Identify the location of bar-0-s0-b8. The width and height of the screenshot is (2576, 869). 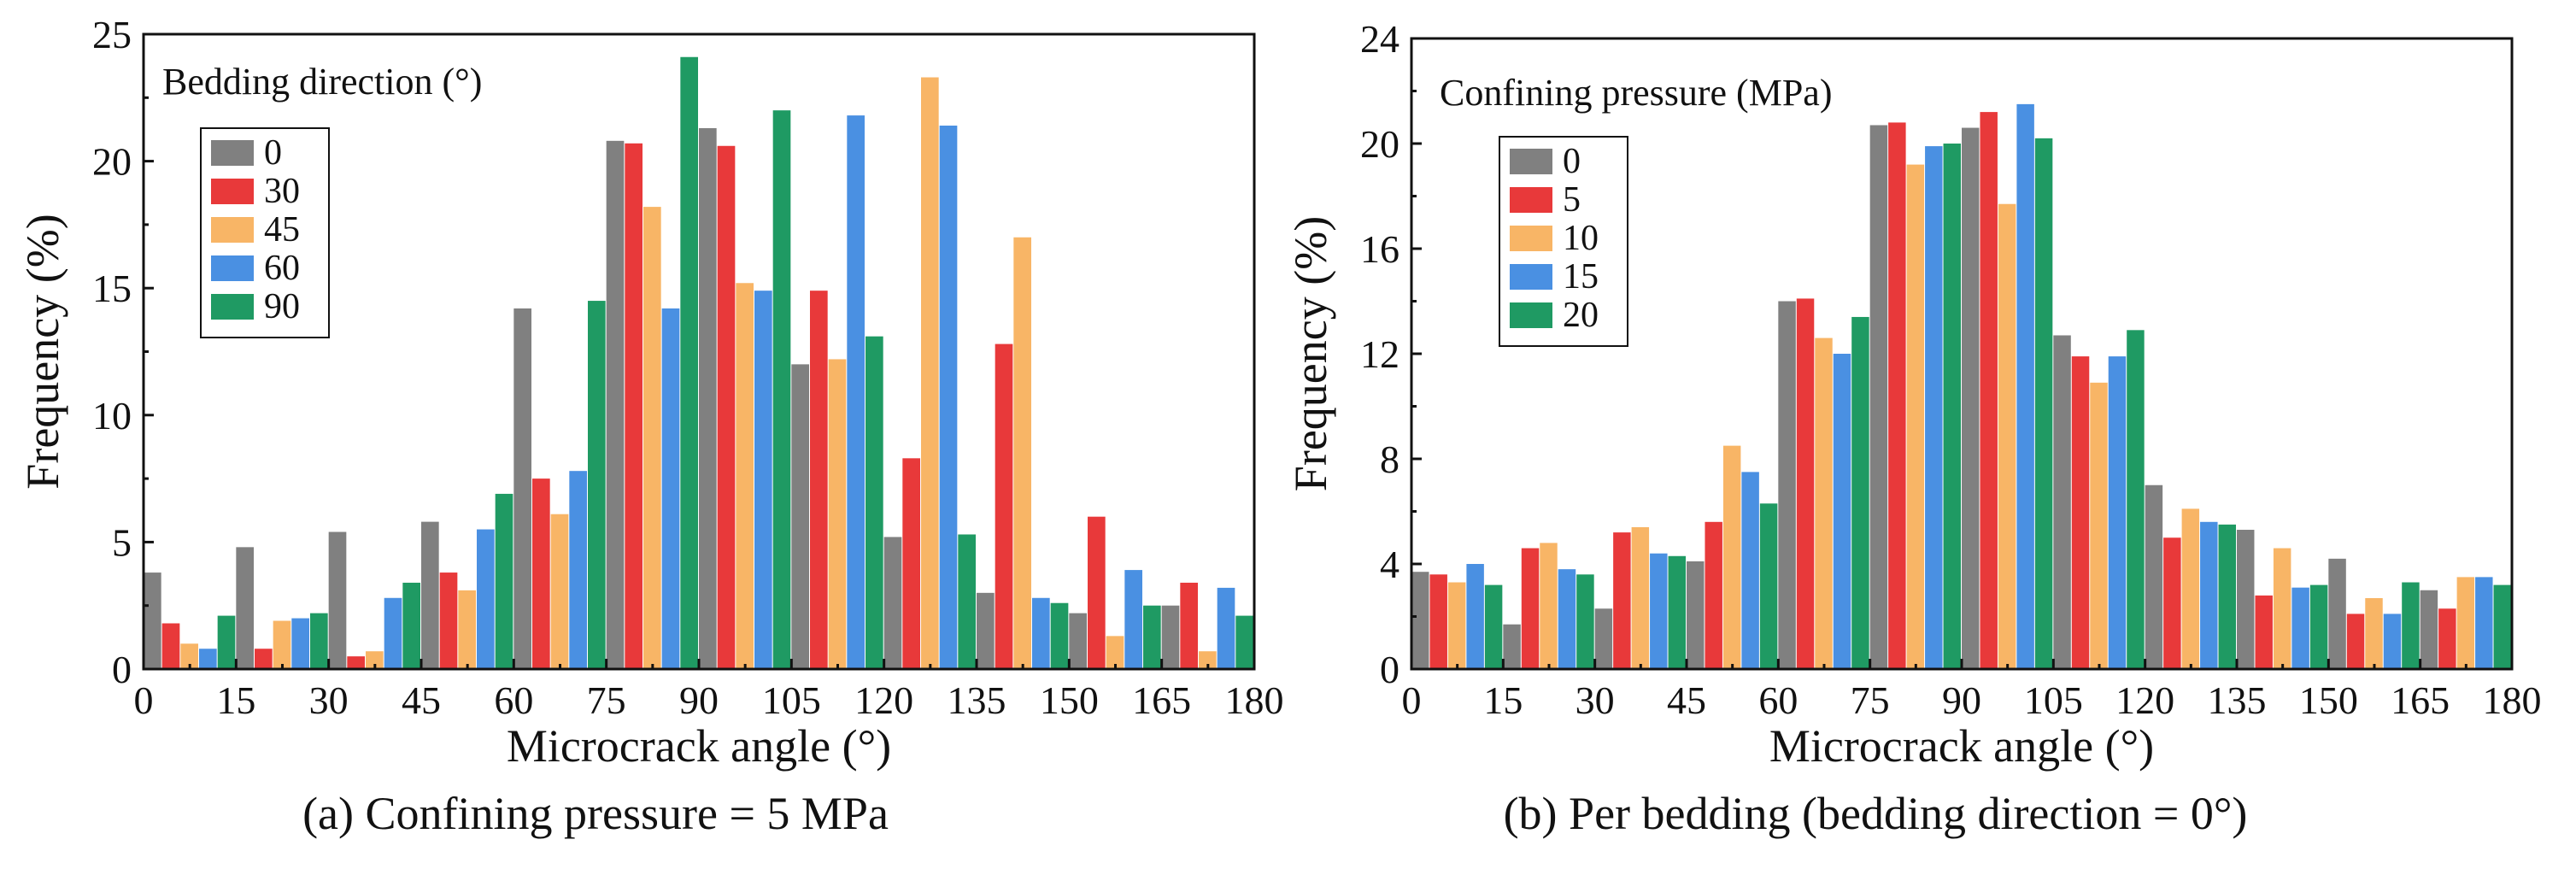
(892, 603).